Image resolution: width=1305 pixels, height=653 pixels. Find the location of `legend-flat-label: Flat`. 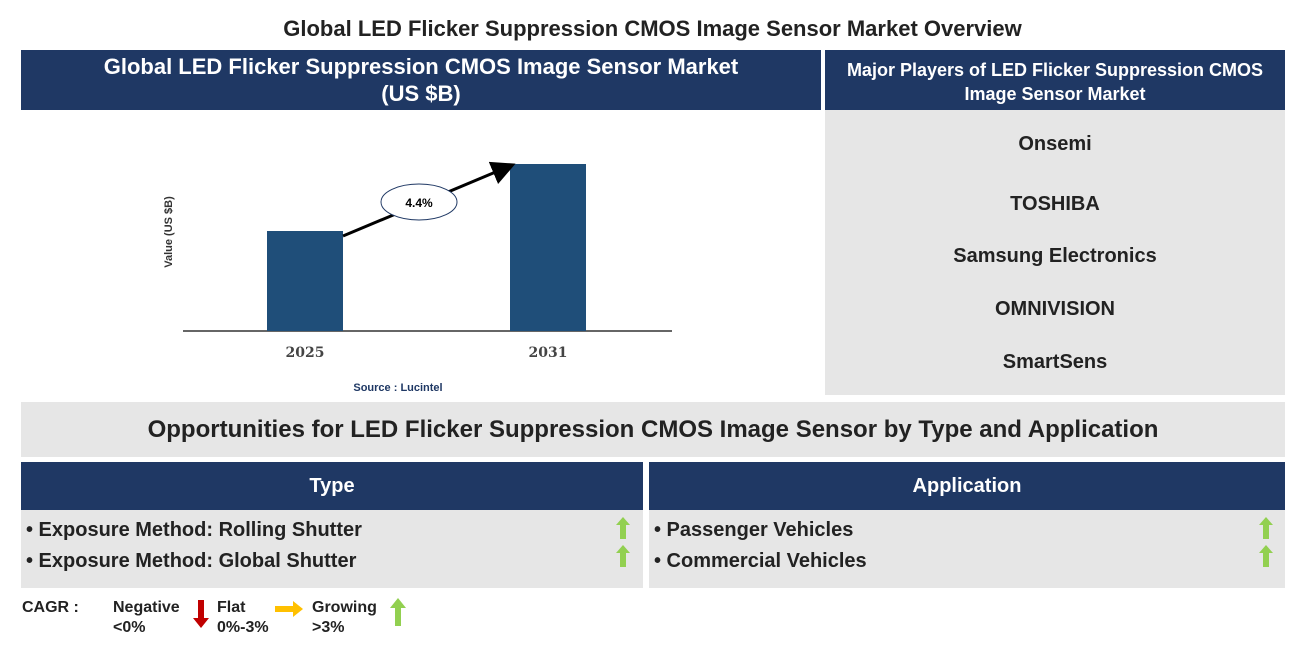

legend-flat-label: Flat is located at coordinates (231, 607).